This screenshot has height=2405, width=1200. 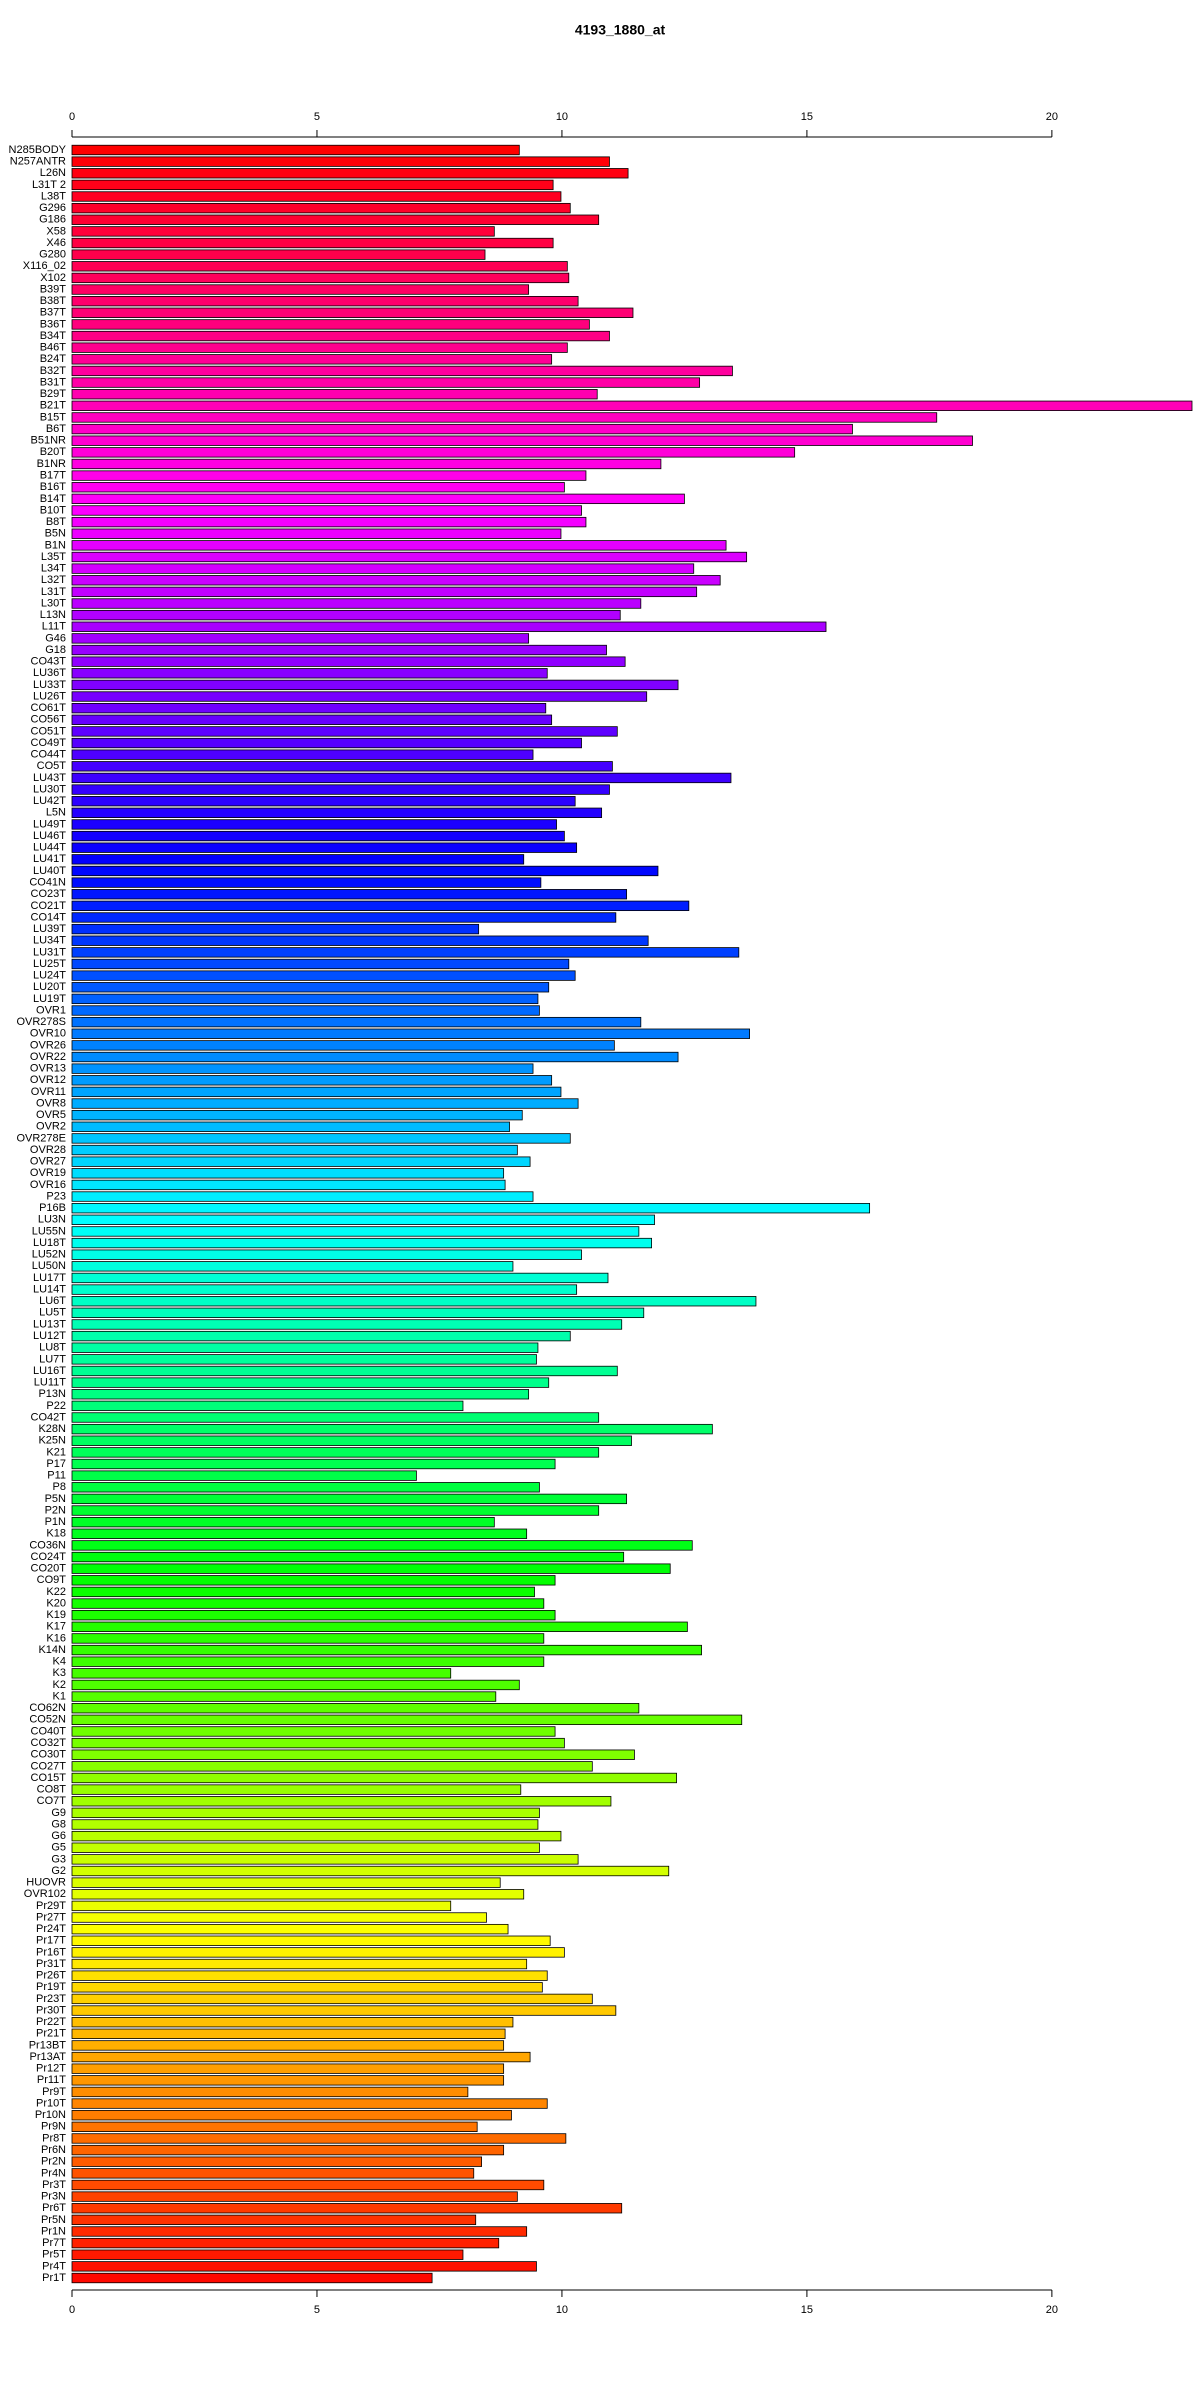 What do you see at coordinates (48, 1092) in the screenshot?
I see `y-tick-label: OVR11` at bounding box center [48, 1092].